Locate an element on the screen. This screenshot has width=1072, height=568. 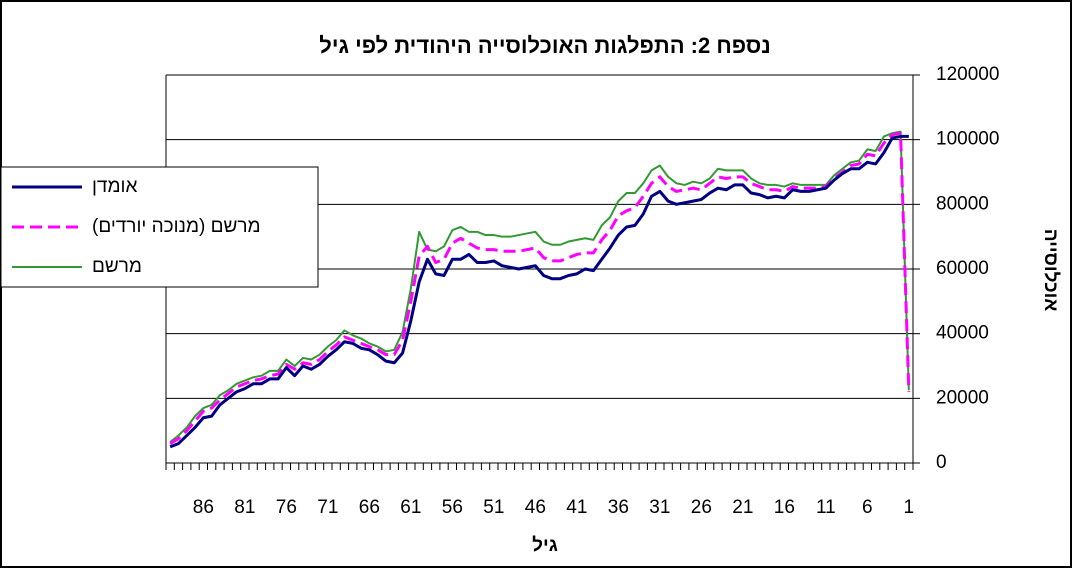
x-tick-label: 6 is located at coordinates (867, 507).